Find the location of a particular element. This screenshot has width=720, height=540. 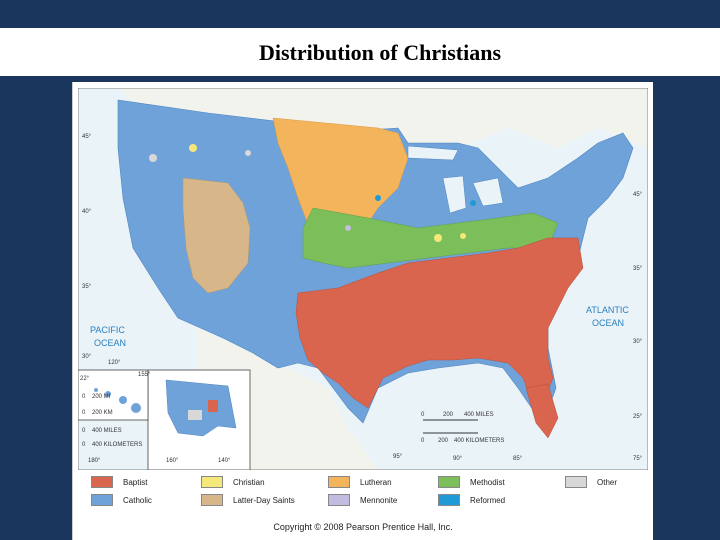

alaska-scale-km-400: 400 KILOMETERS is located at coordinates (117, 445).